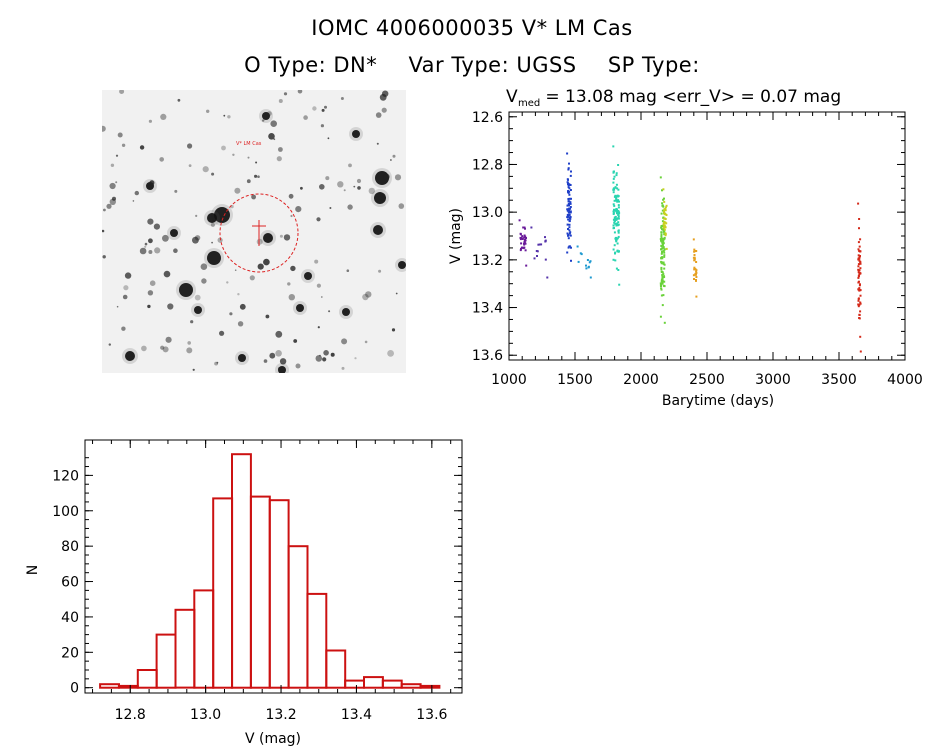 This screenshot has height=747, width=944. Describe the element at coordinates (641, 380) in the screenshot. I see `lc-x-tick-label: 2000` at that location.